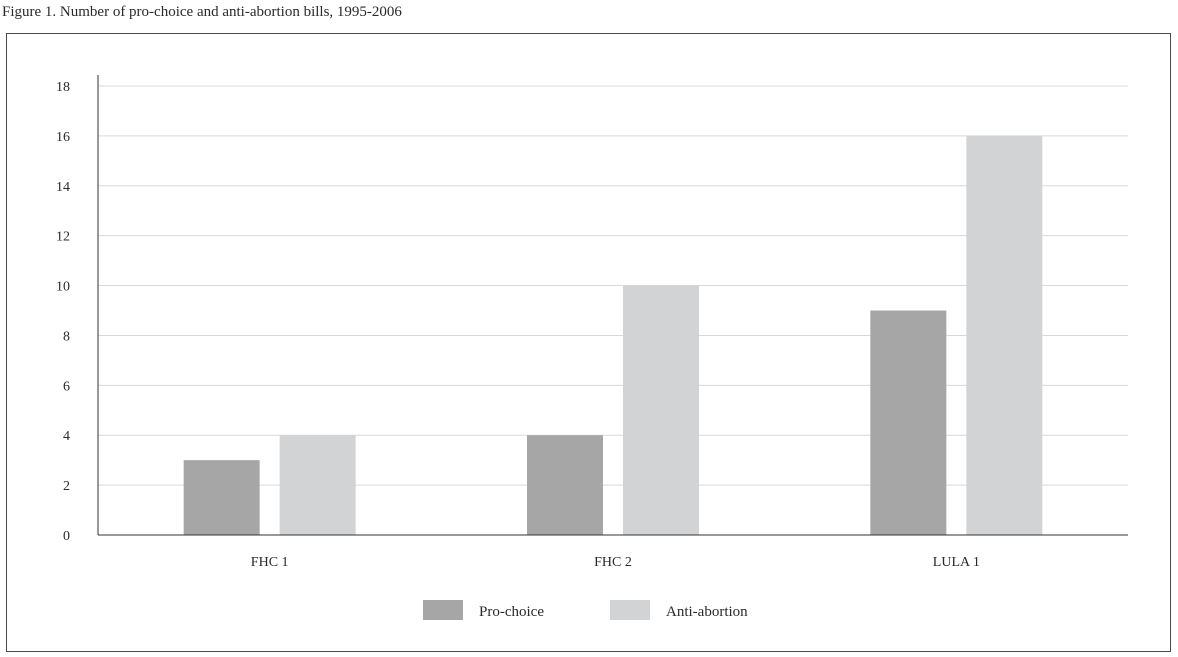 The width and height of the screenshot is (1178, 657). What do you see at coordinates (63, 87) in the screenshot?
I see `y-tick-label: 18` at bounding box center [63, 87].